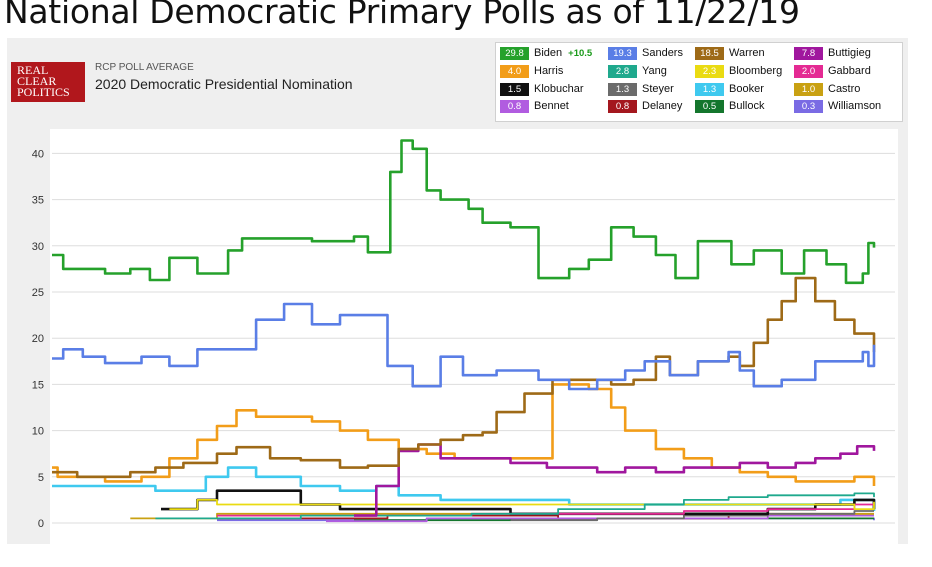 This screenshot has width=932, height=567. I want to click on legend-item-castro: 1.0 Castro, so click(827, 90).